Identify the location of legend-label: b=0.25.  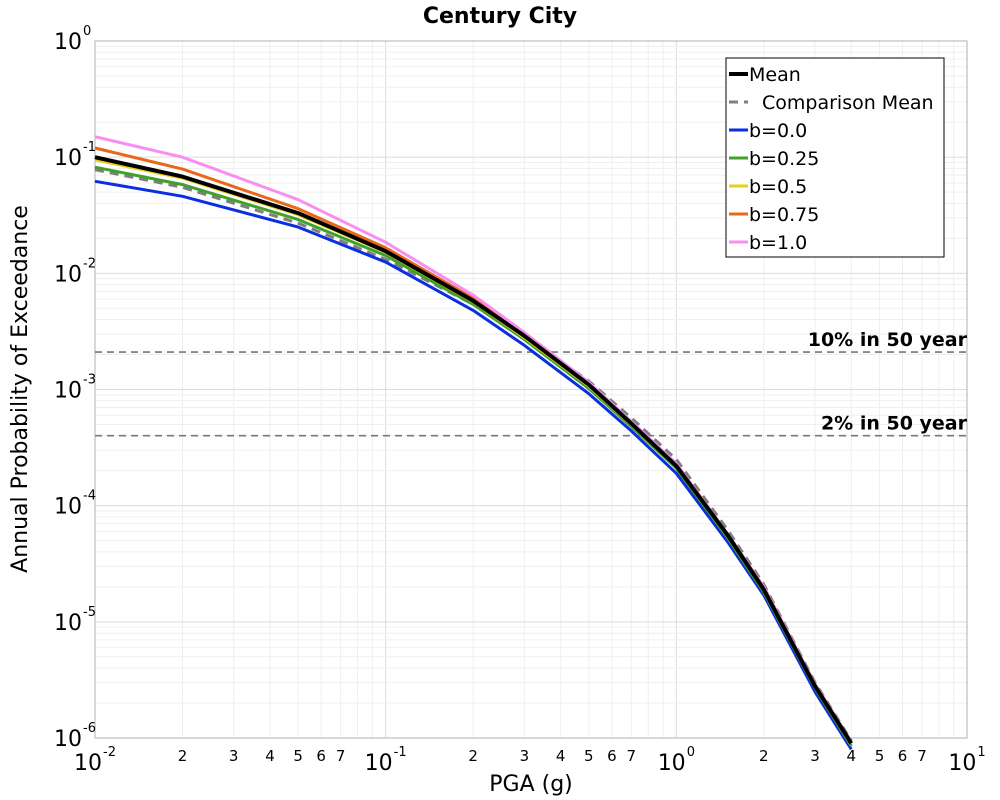
(784, 159).